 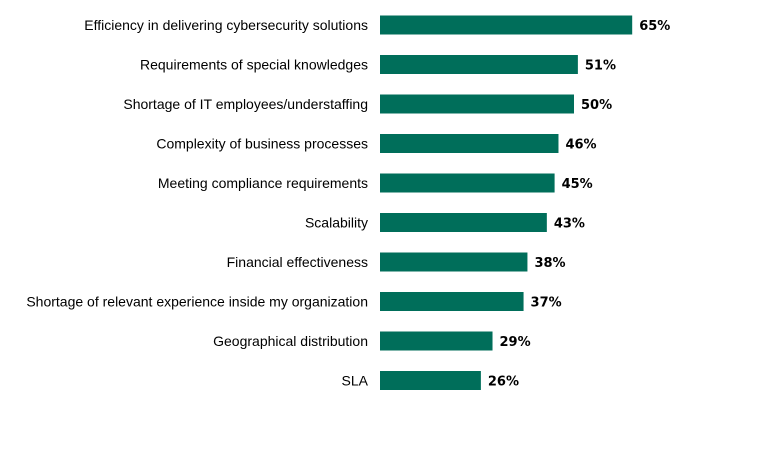 What do you see at coordinates (355, 381) in the screenshot?
I see `category-label: SLA` at bounding box center [355, 381].